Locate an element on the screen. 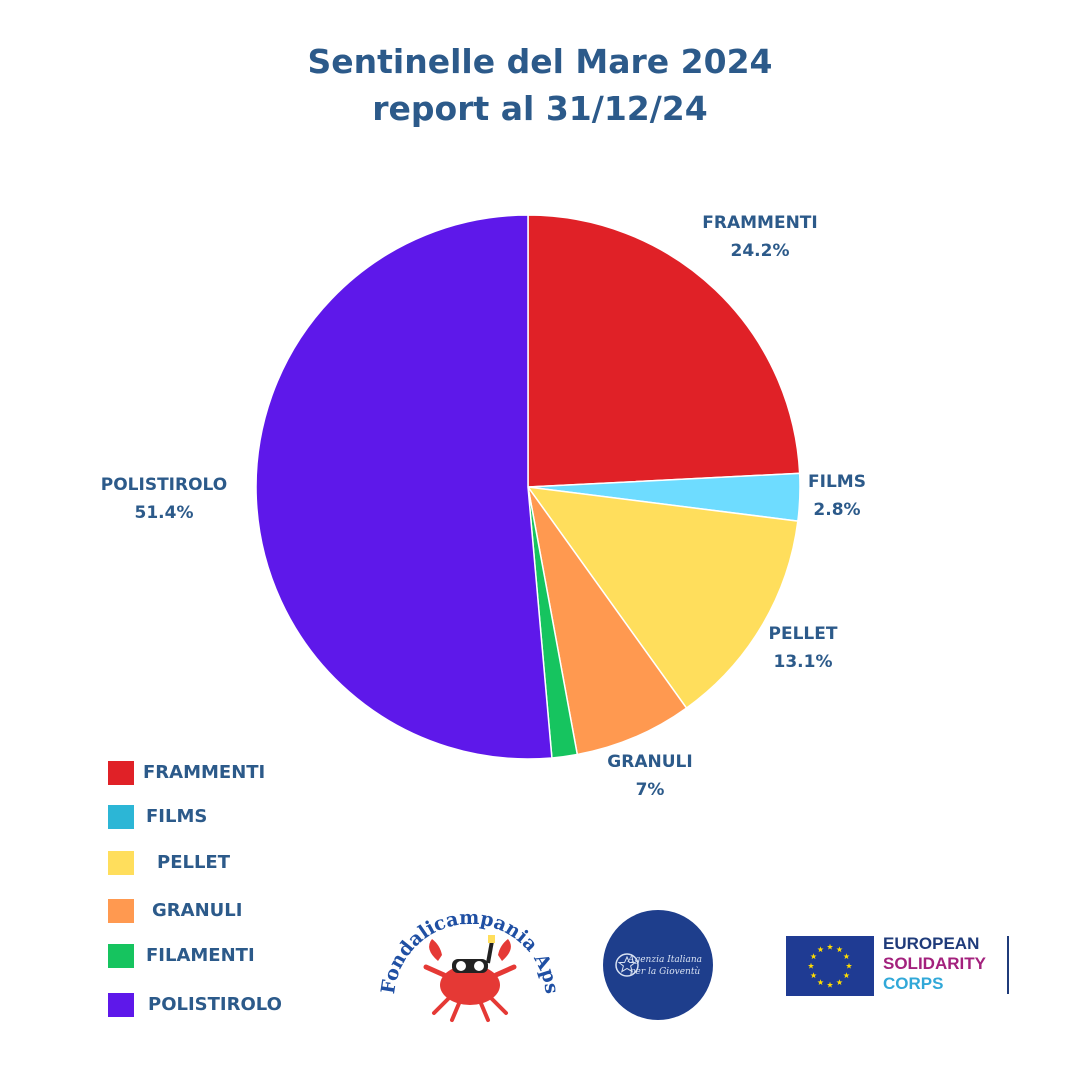 The height and width of the screenshot is (1080, 1080). pie-slice-granuli is located at coordinates (607, 621).